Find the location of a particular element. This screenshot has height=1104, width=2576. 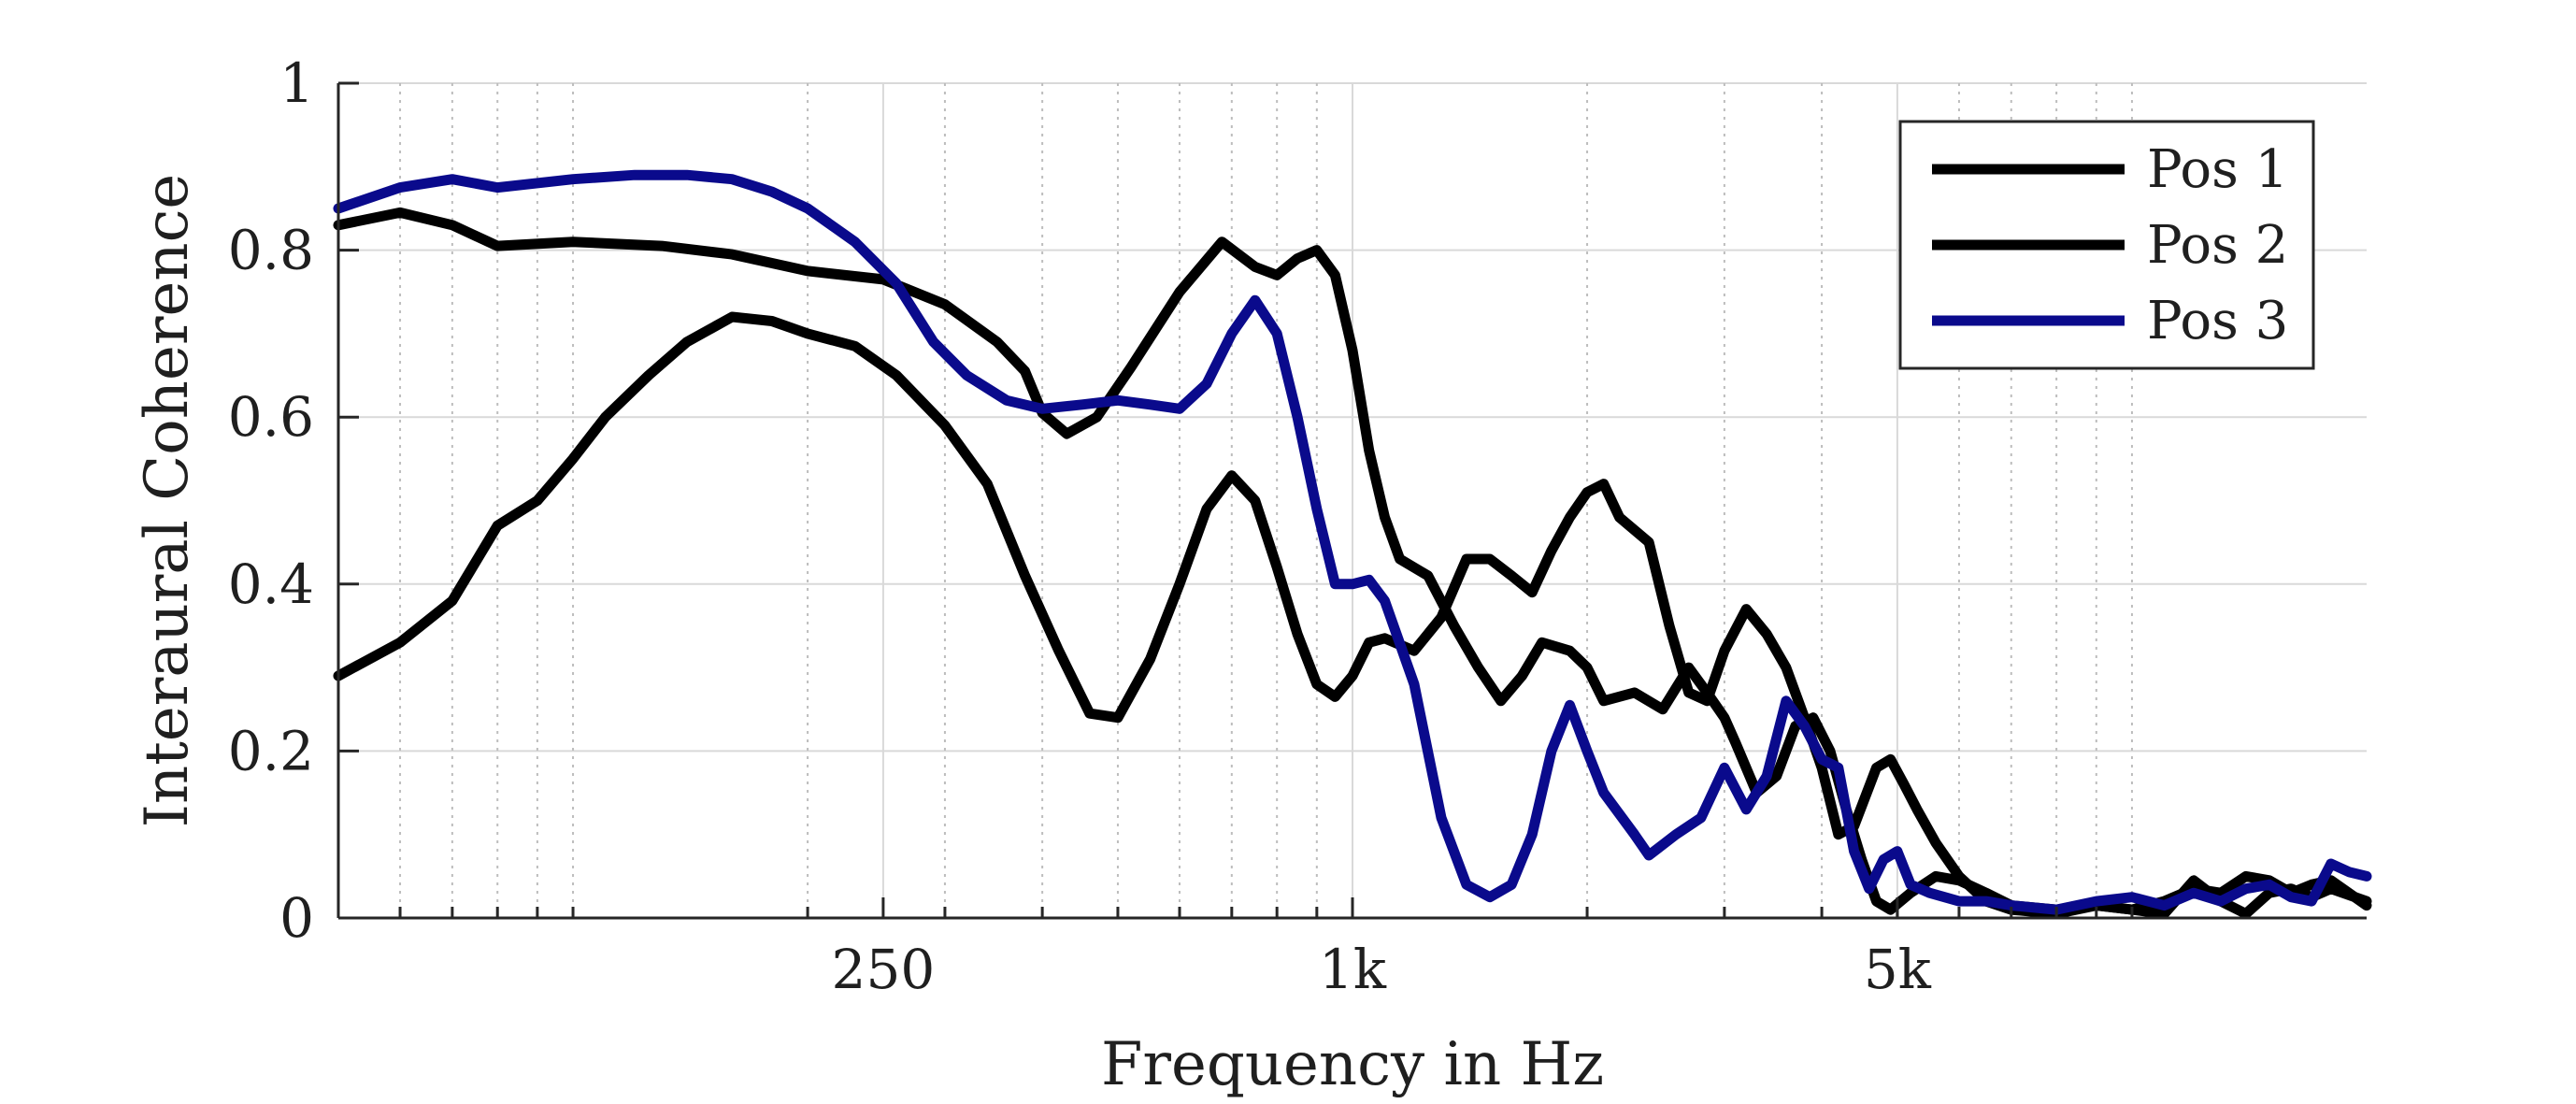

legend-label-2: Pos 2 is located at coordinates (2217, 245).